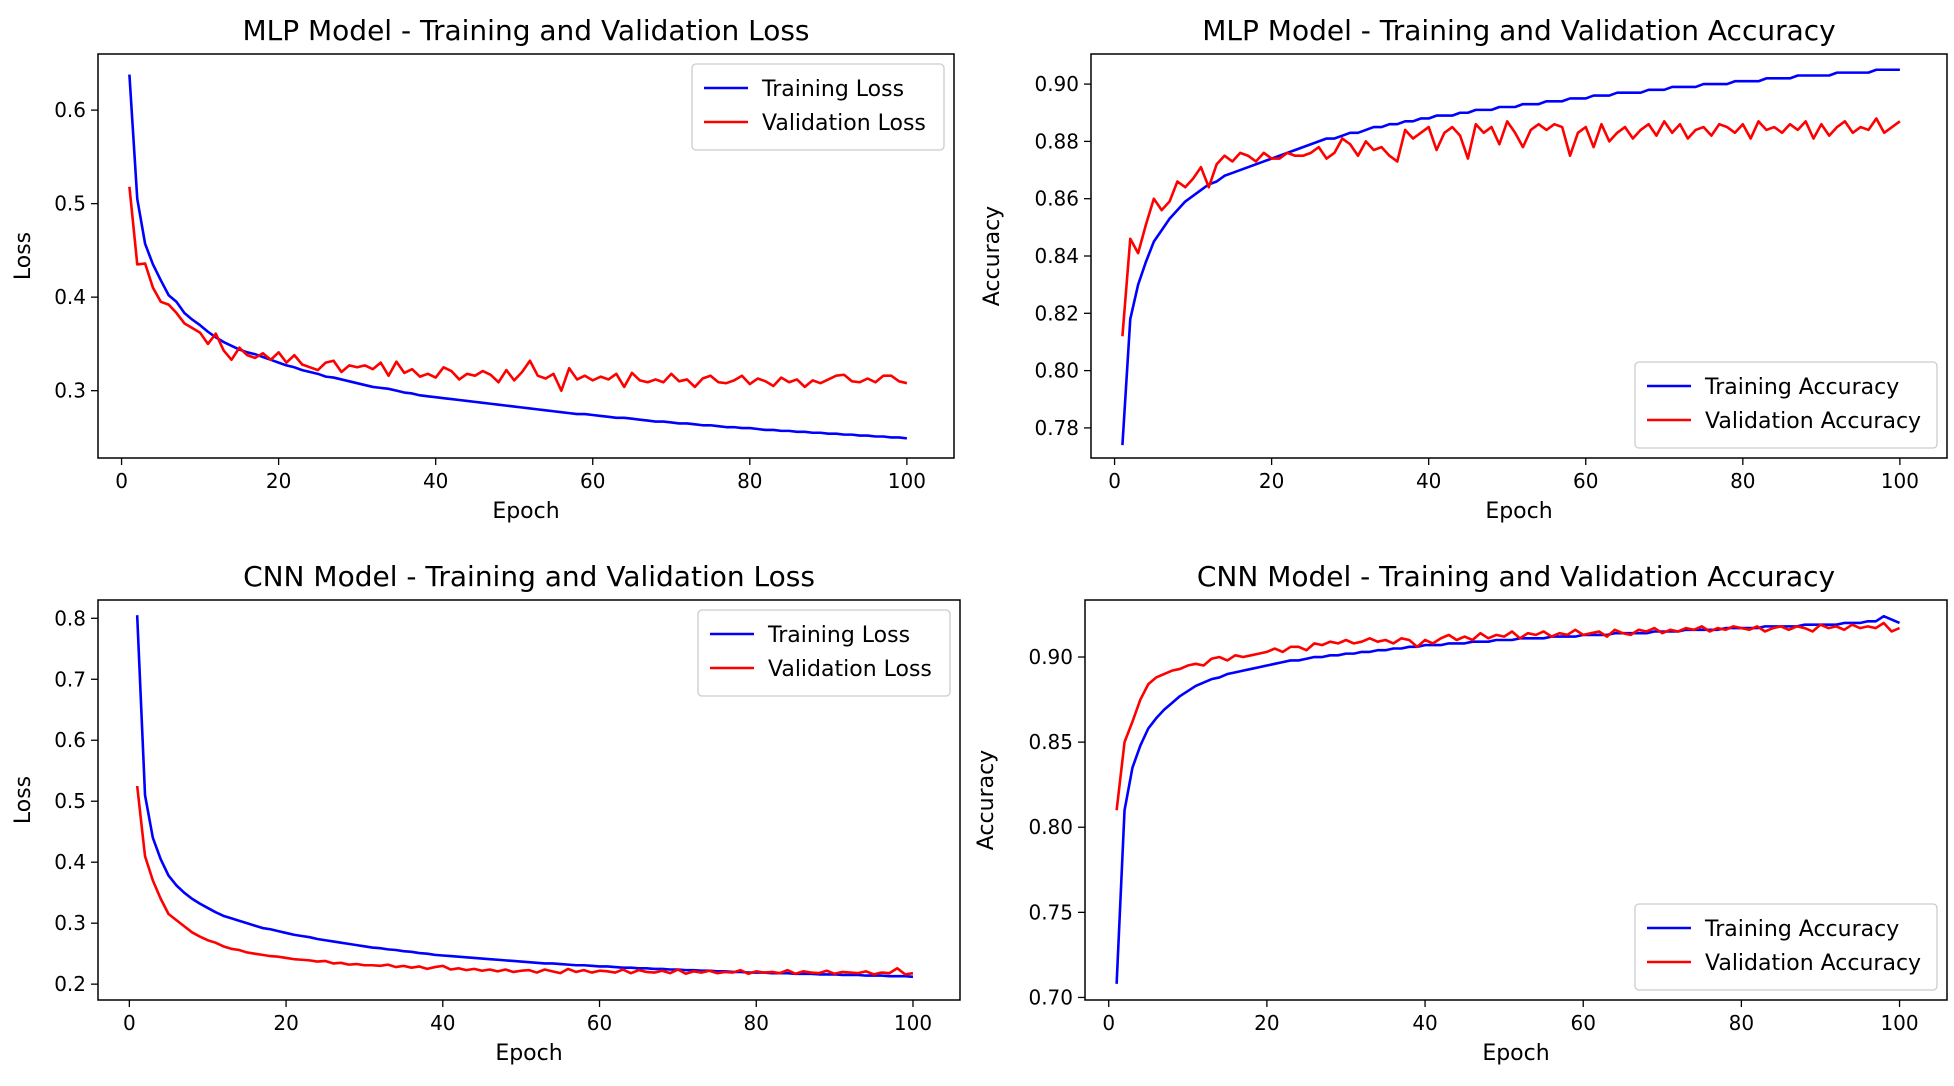 The image size is (1954, 1086). What do you see at coordinates (1056, 199) in the screenshot?
I see `y-tick-label: 0.86` at bounding box center [1056, 199].